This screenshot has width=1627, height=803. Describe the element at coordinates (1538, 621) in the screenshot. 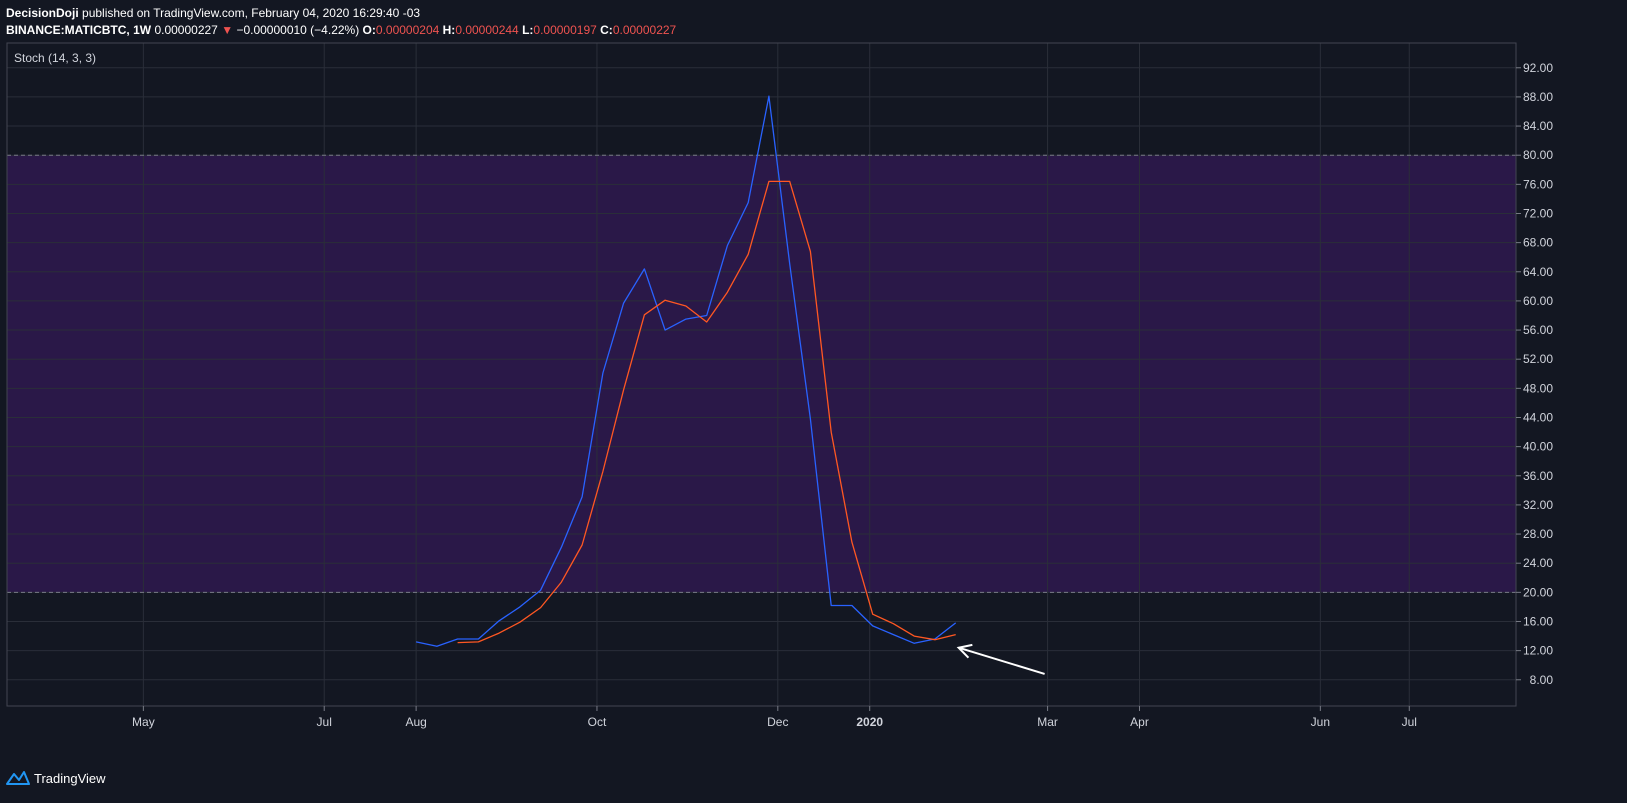

I see `y-tick-label: 16.00` at that location.